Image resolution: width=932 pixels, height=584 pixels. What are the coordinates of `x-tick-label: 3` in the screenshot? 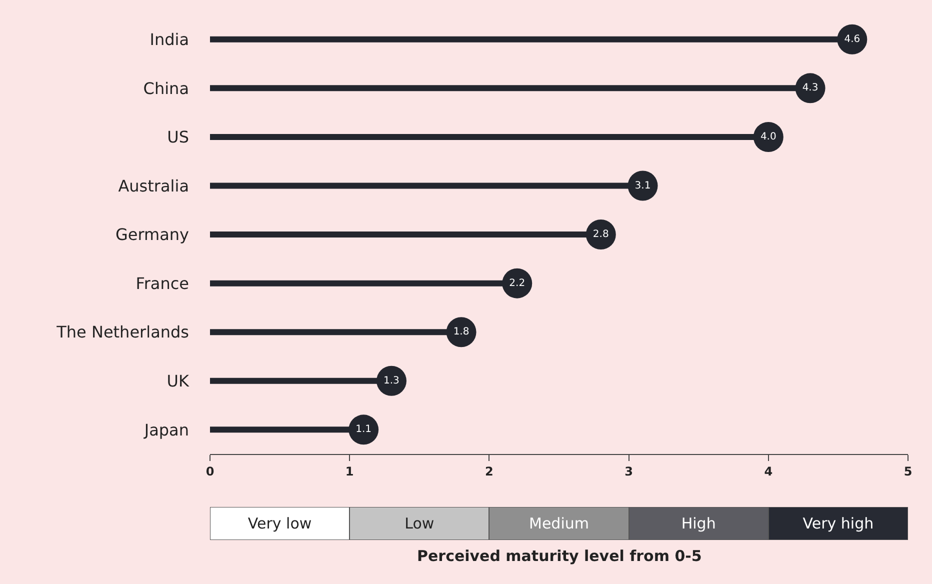 It's located at (628, 471).